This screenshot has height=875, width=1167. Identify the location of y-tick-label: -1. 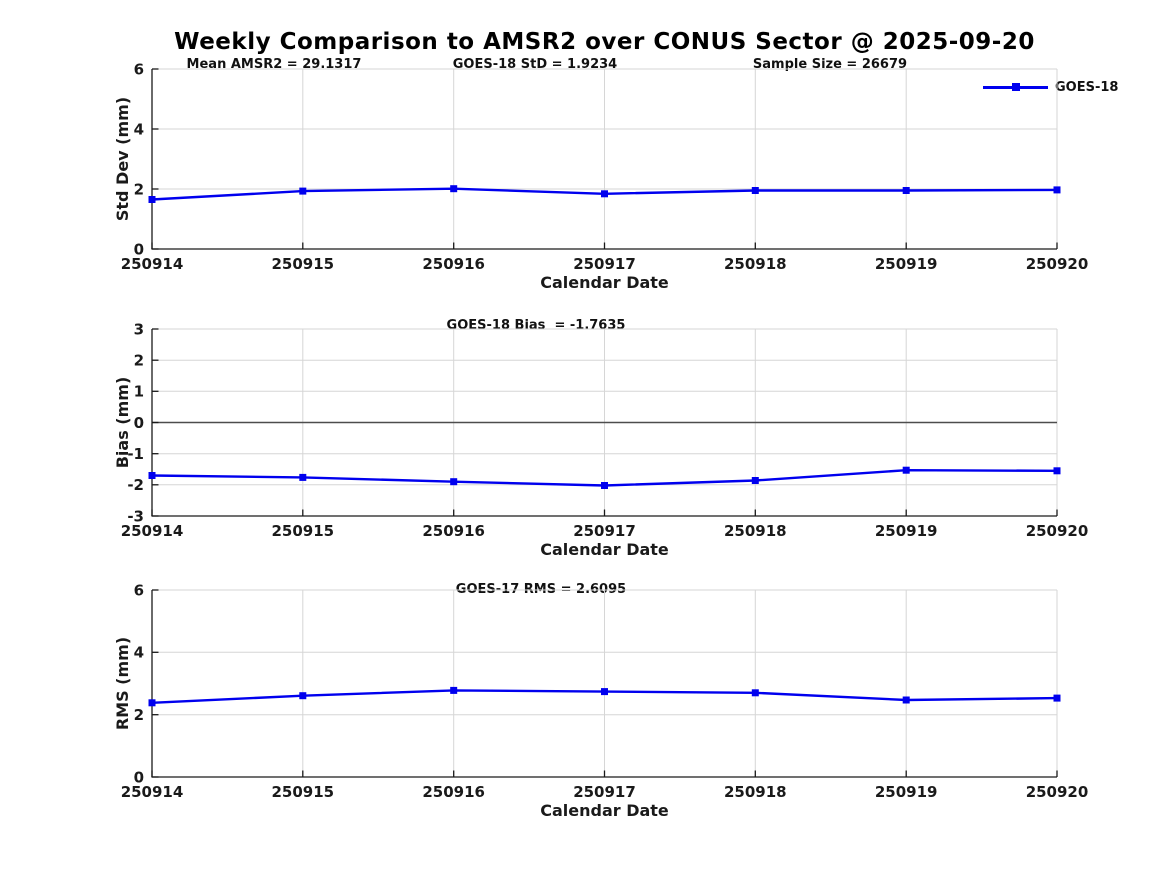
(135, 454).